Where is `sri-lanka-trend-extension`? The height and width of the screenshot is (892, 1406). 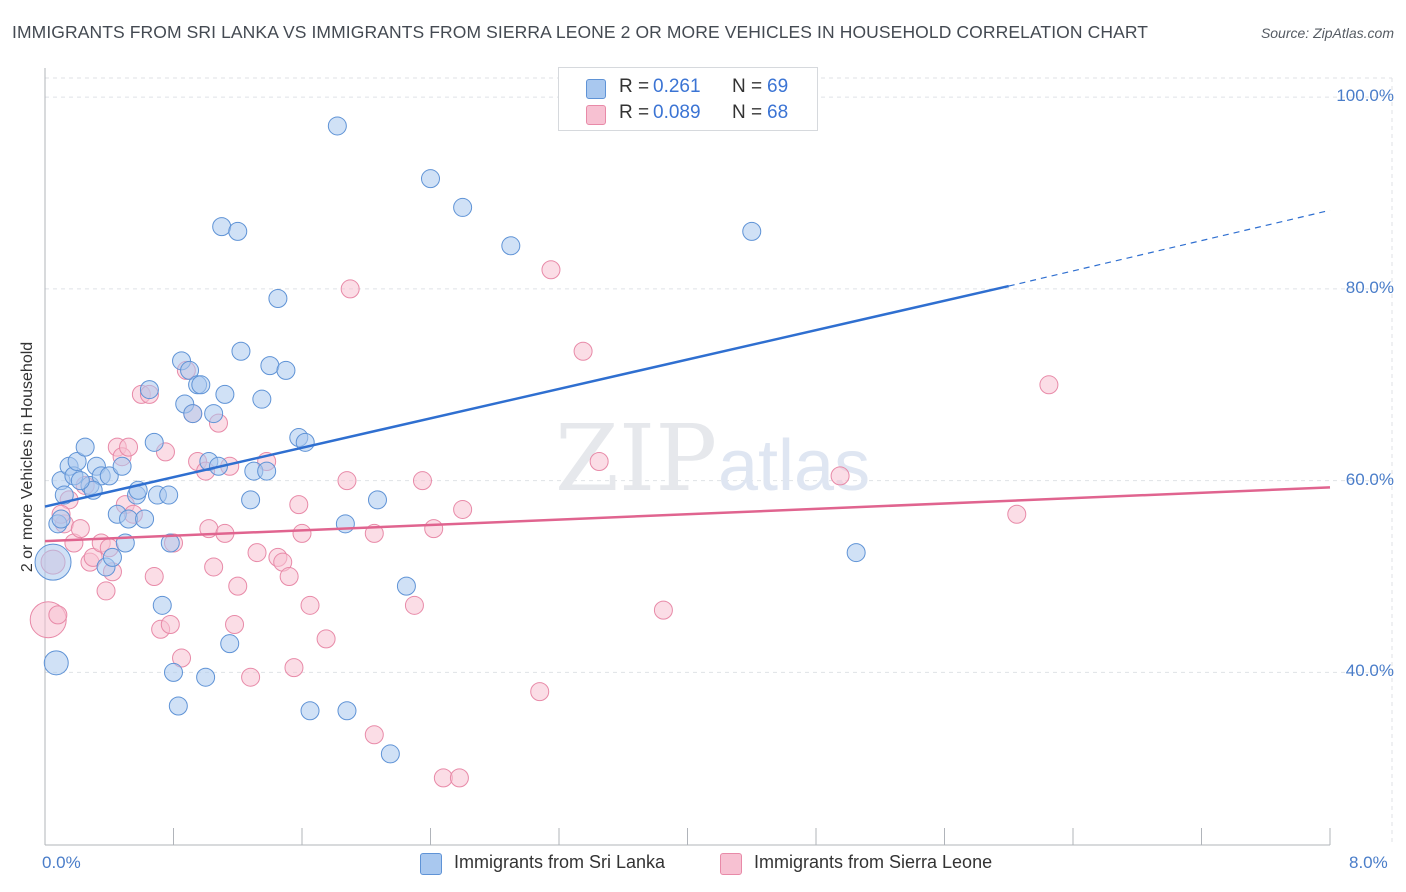 sri-lanka-trend-extension is located at coordinates (1169, 248).